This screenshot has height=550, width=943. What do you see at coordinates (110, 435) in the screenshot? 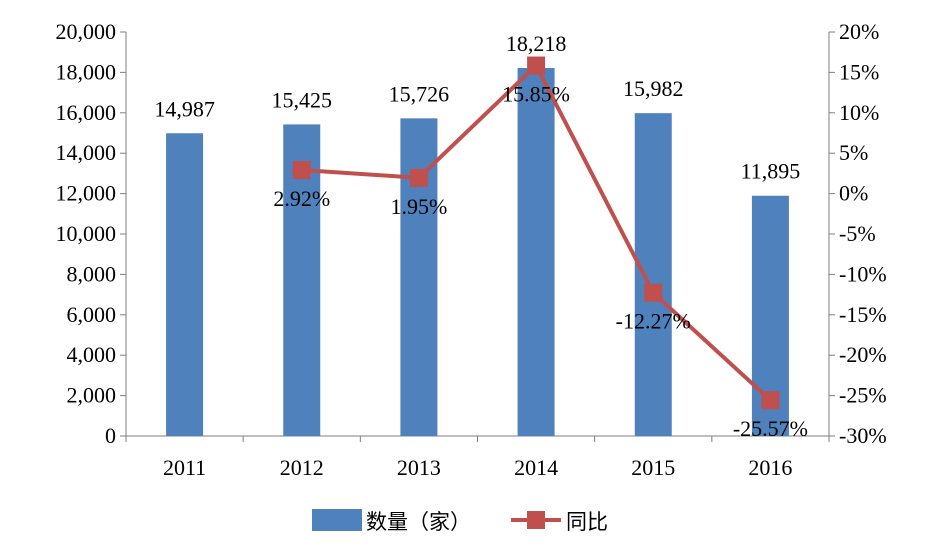
I see `y-tick-label-left: 0` at bounding box center [110, 435].